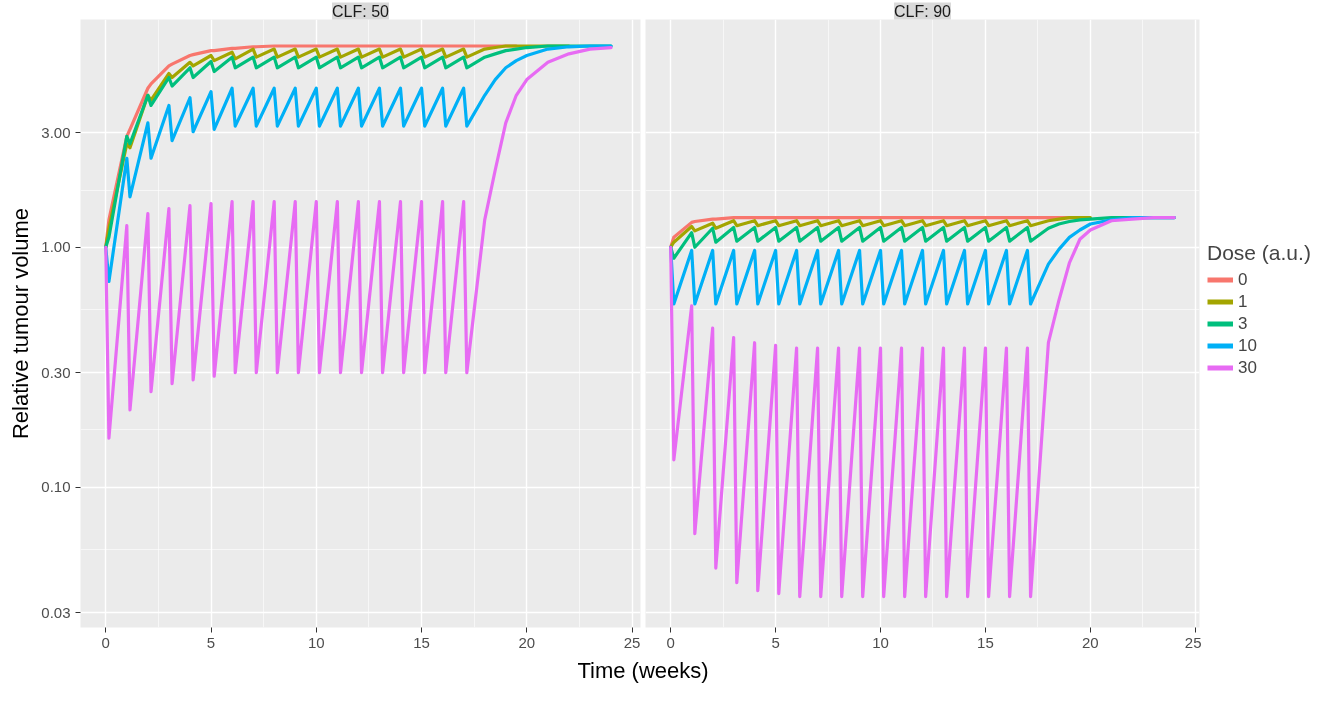 This screenshot has width=1344, height=704. I want to click on y-tick-label: 0.30, so click(56, 372).